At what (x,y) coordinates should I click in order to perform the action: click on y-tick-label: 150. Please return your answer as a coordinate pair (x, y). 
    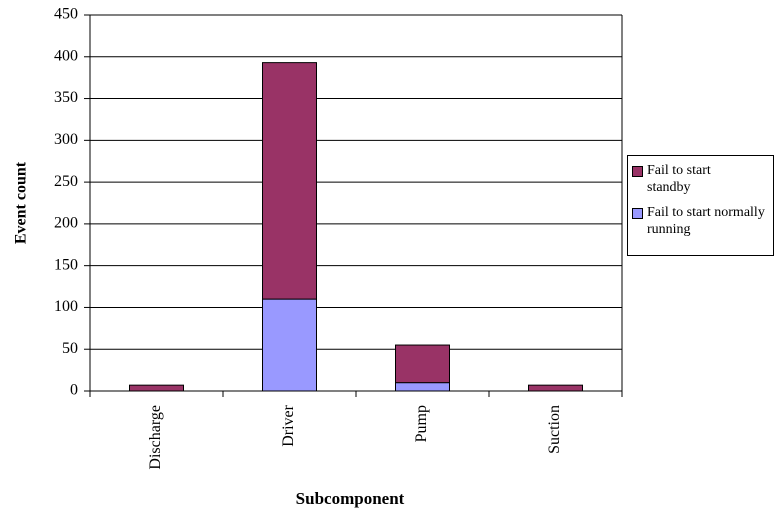
    Looking at the image, I should click on (66, 264).